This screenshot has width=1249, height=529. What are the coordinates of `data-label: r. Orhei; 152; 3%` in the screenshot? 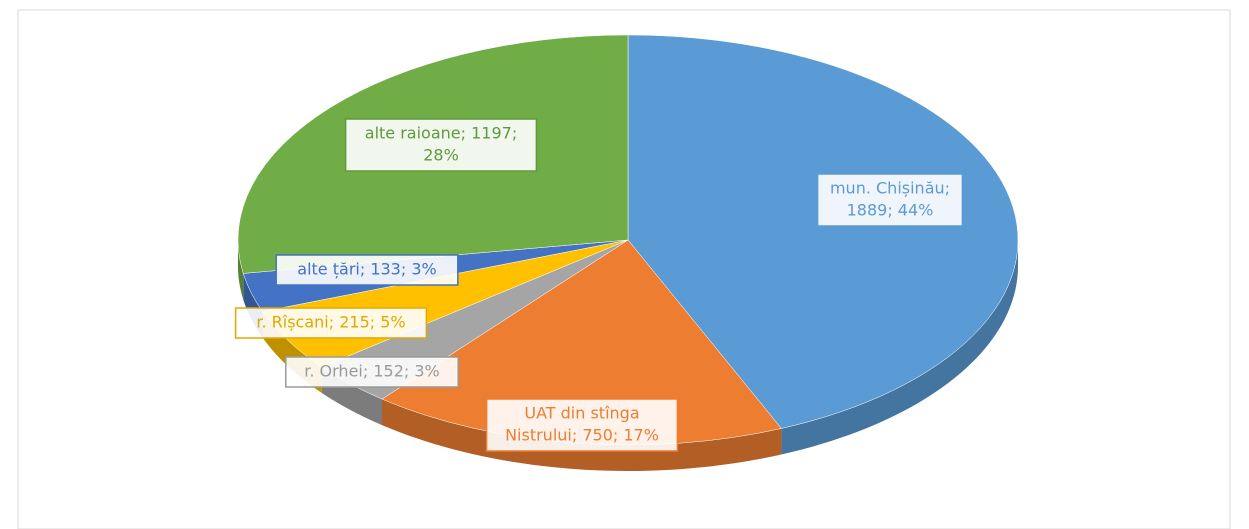 It's located at (371, 371).